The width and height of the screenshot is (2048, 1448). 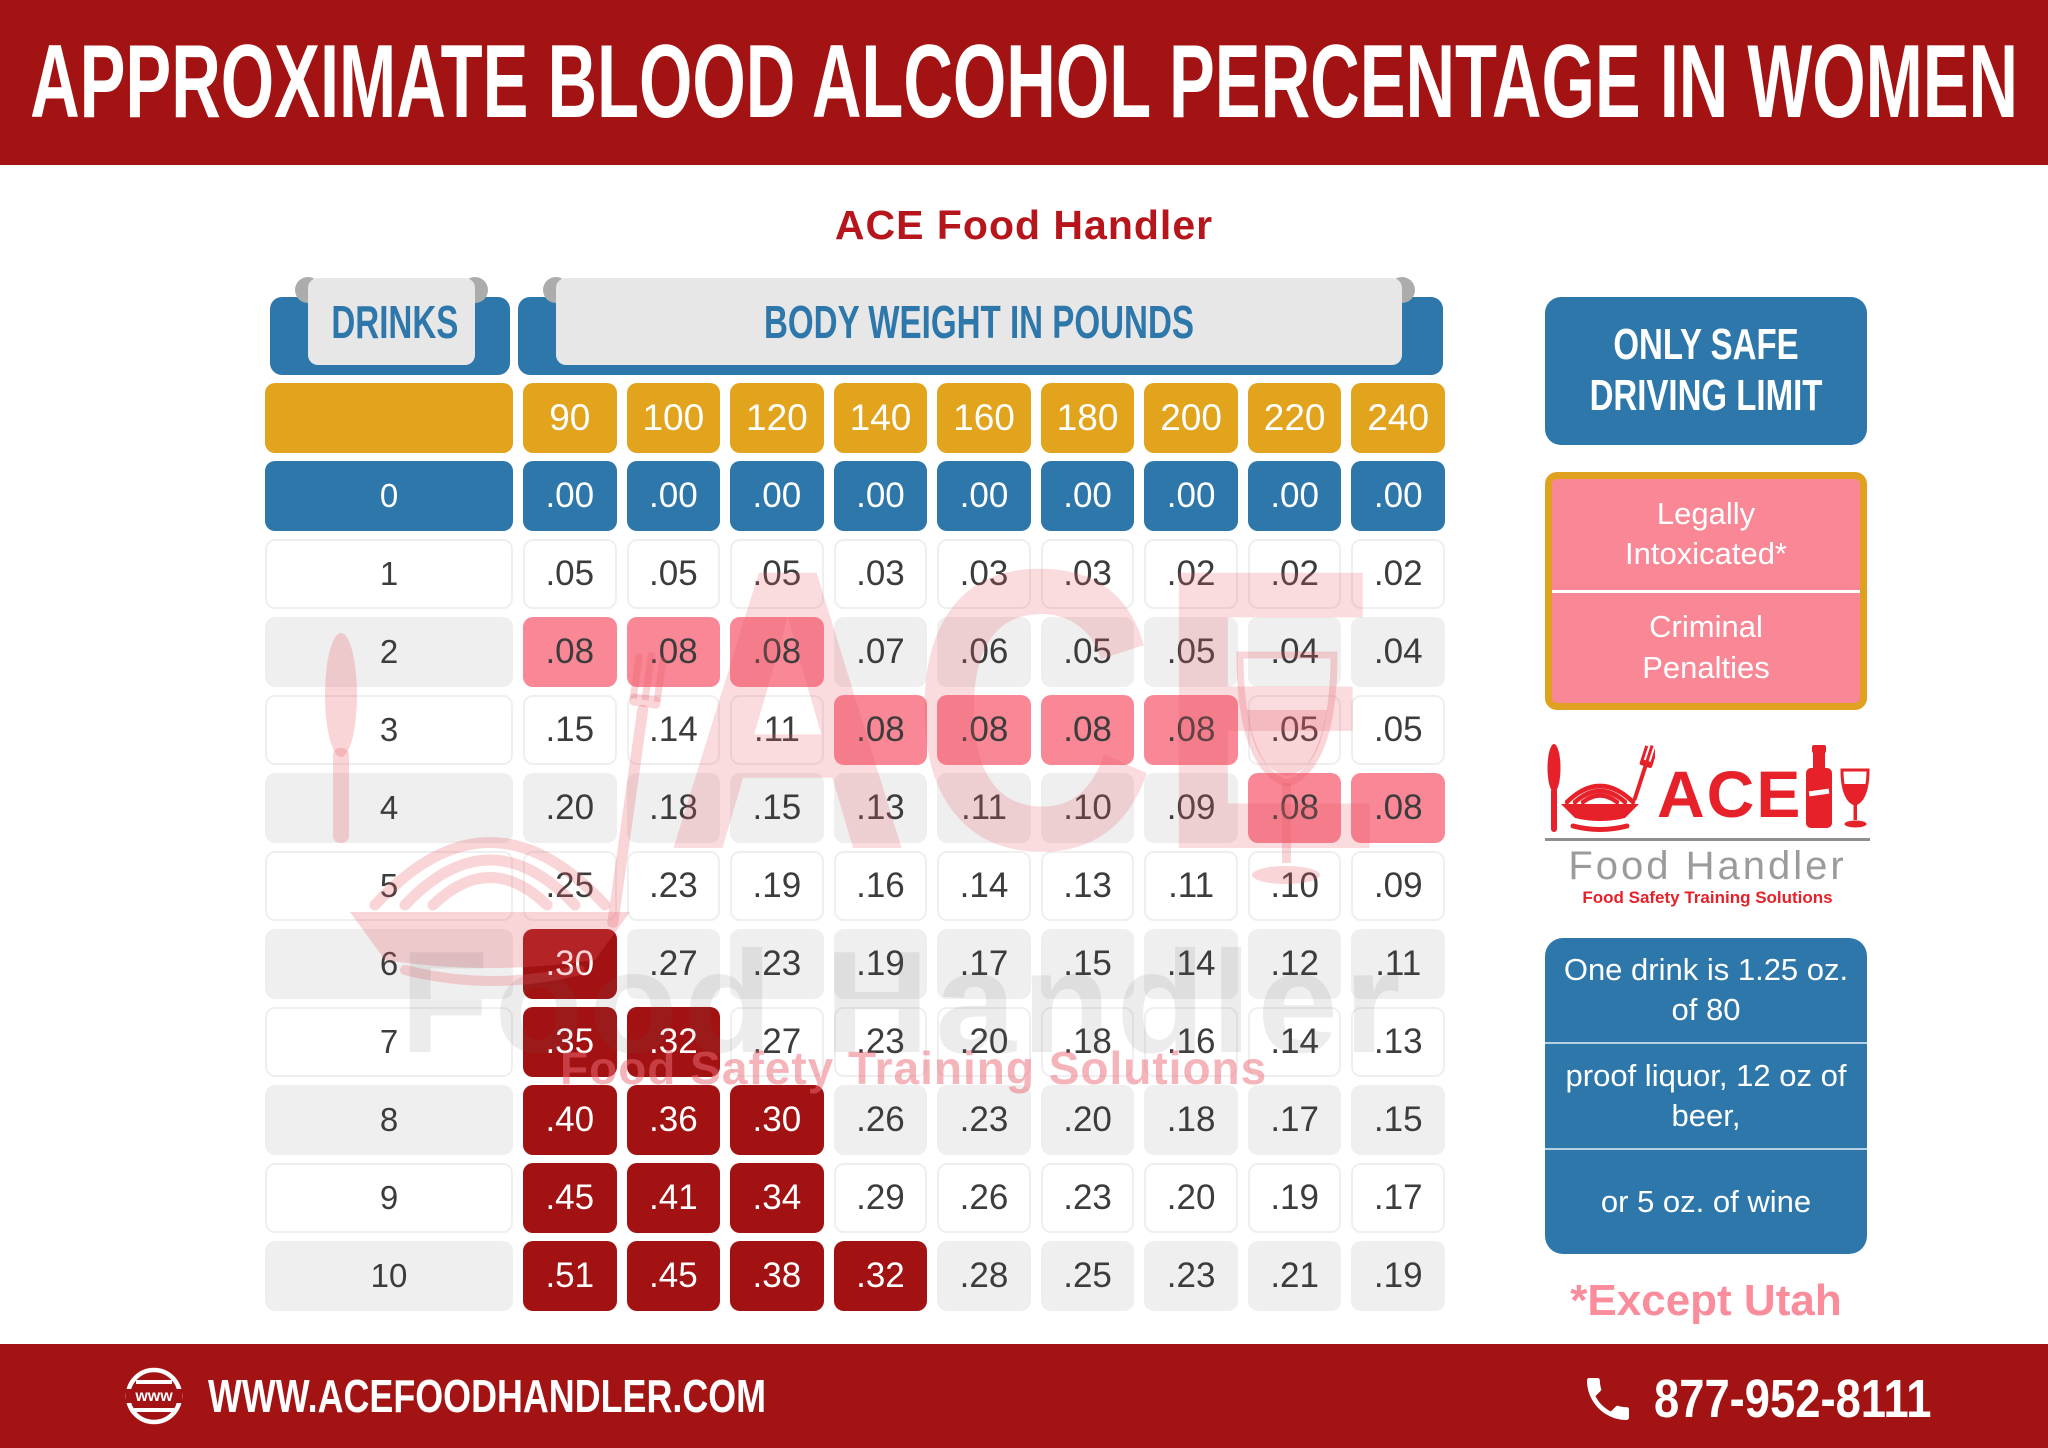 What do you see at coordinates (570, 964) in the screenshot?
I see `bac-value-cell: .30` at bounding box center [570, 964].